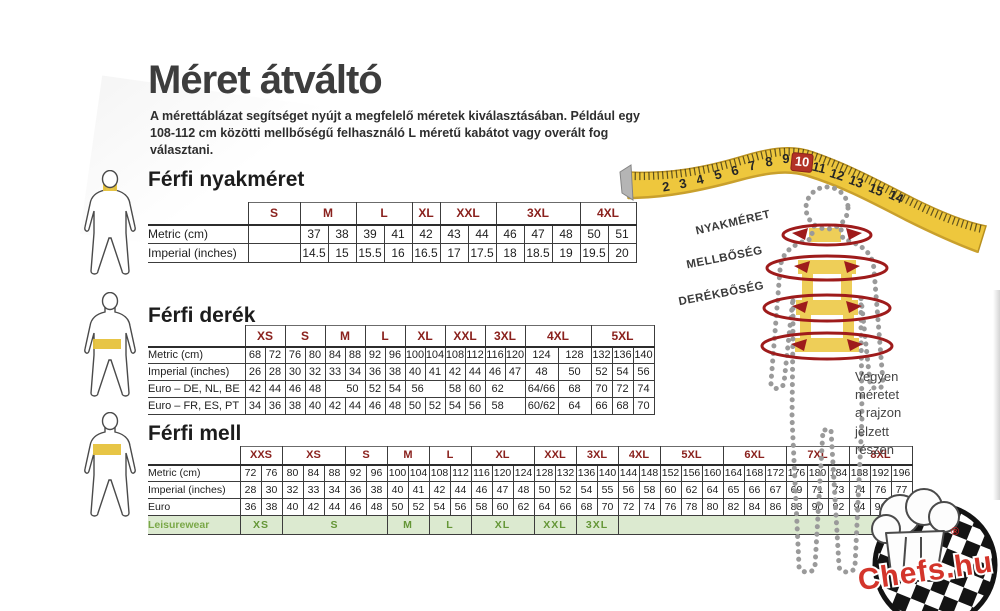 The height and width of the screenshot is (611, 1000). I want to click on page-title: Méret átváltó, so click(265, 80).